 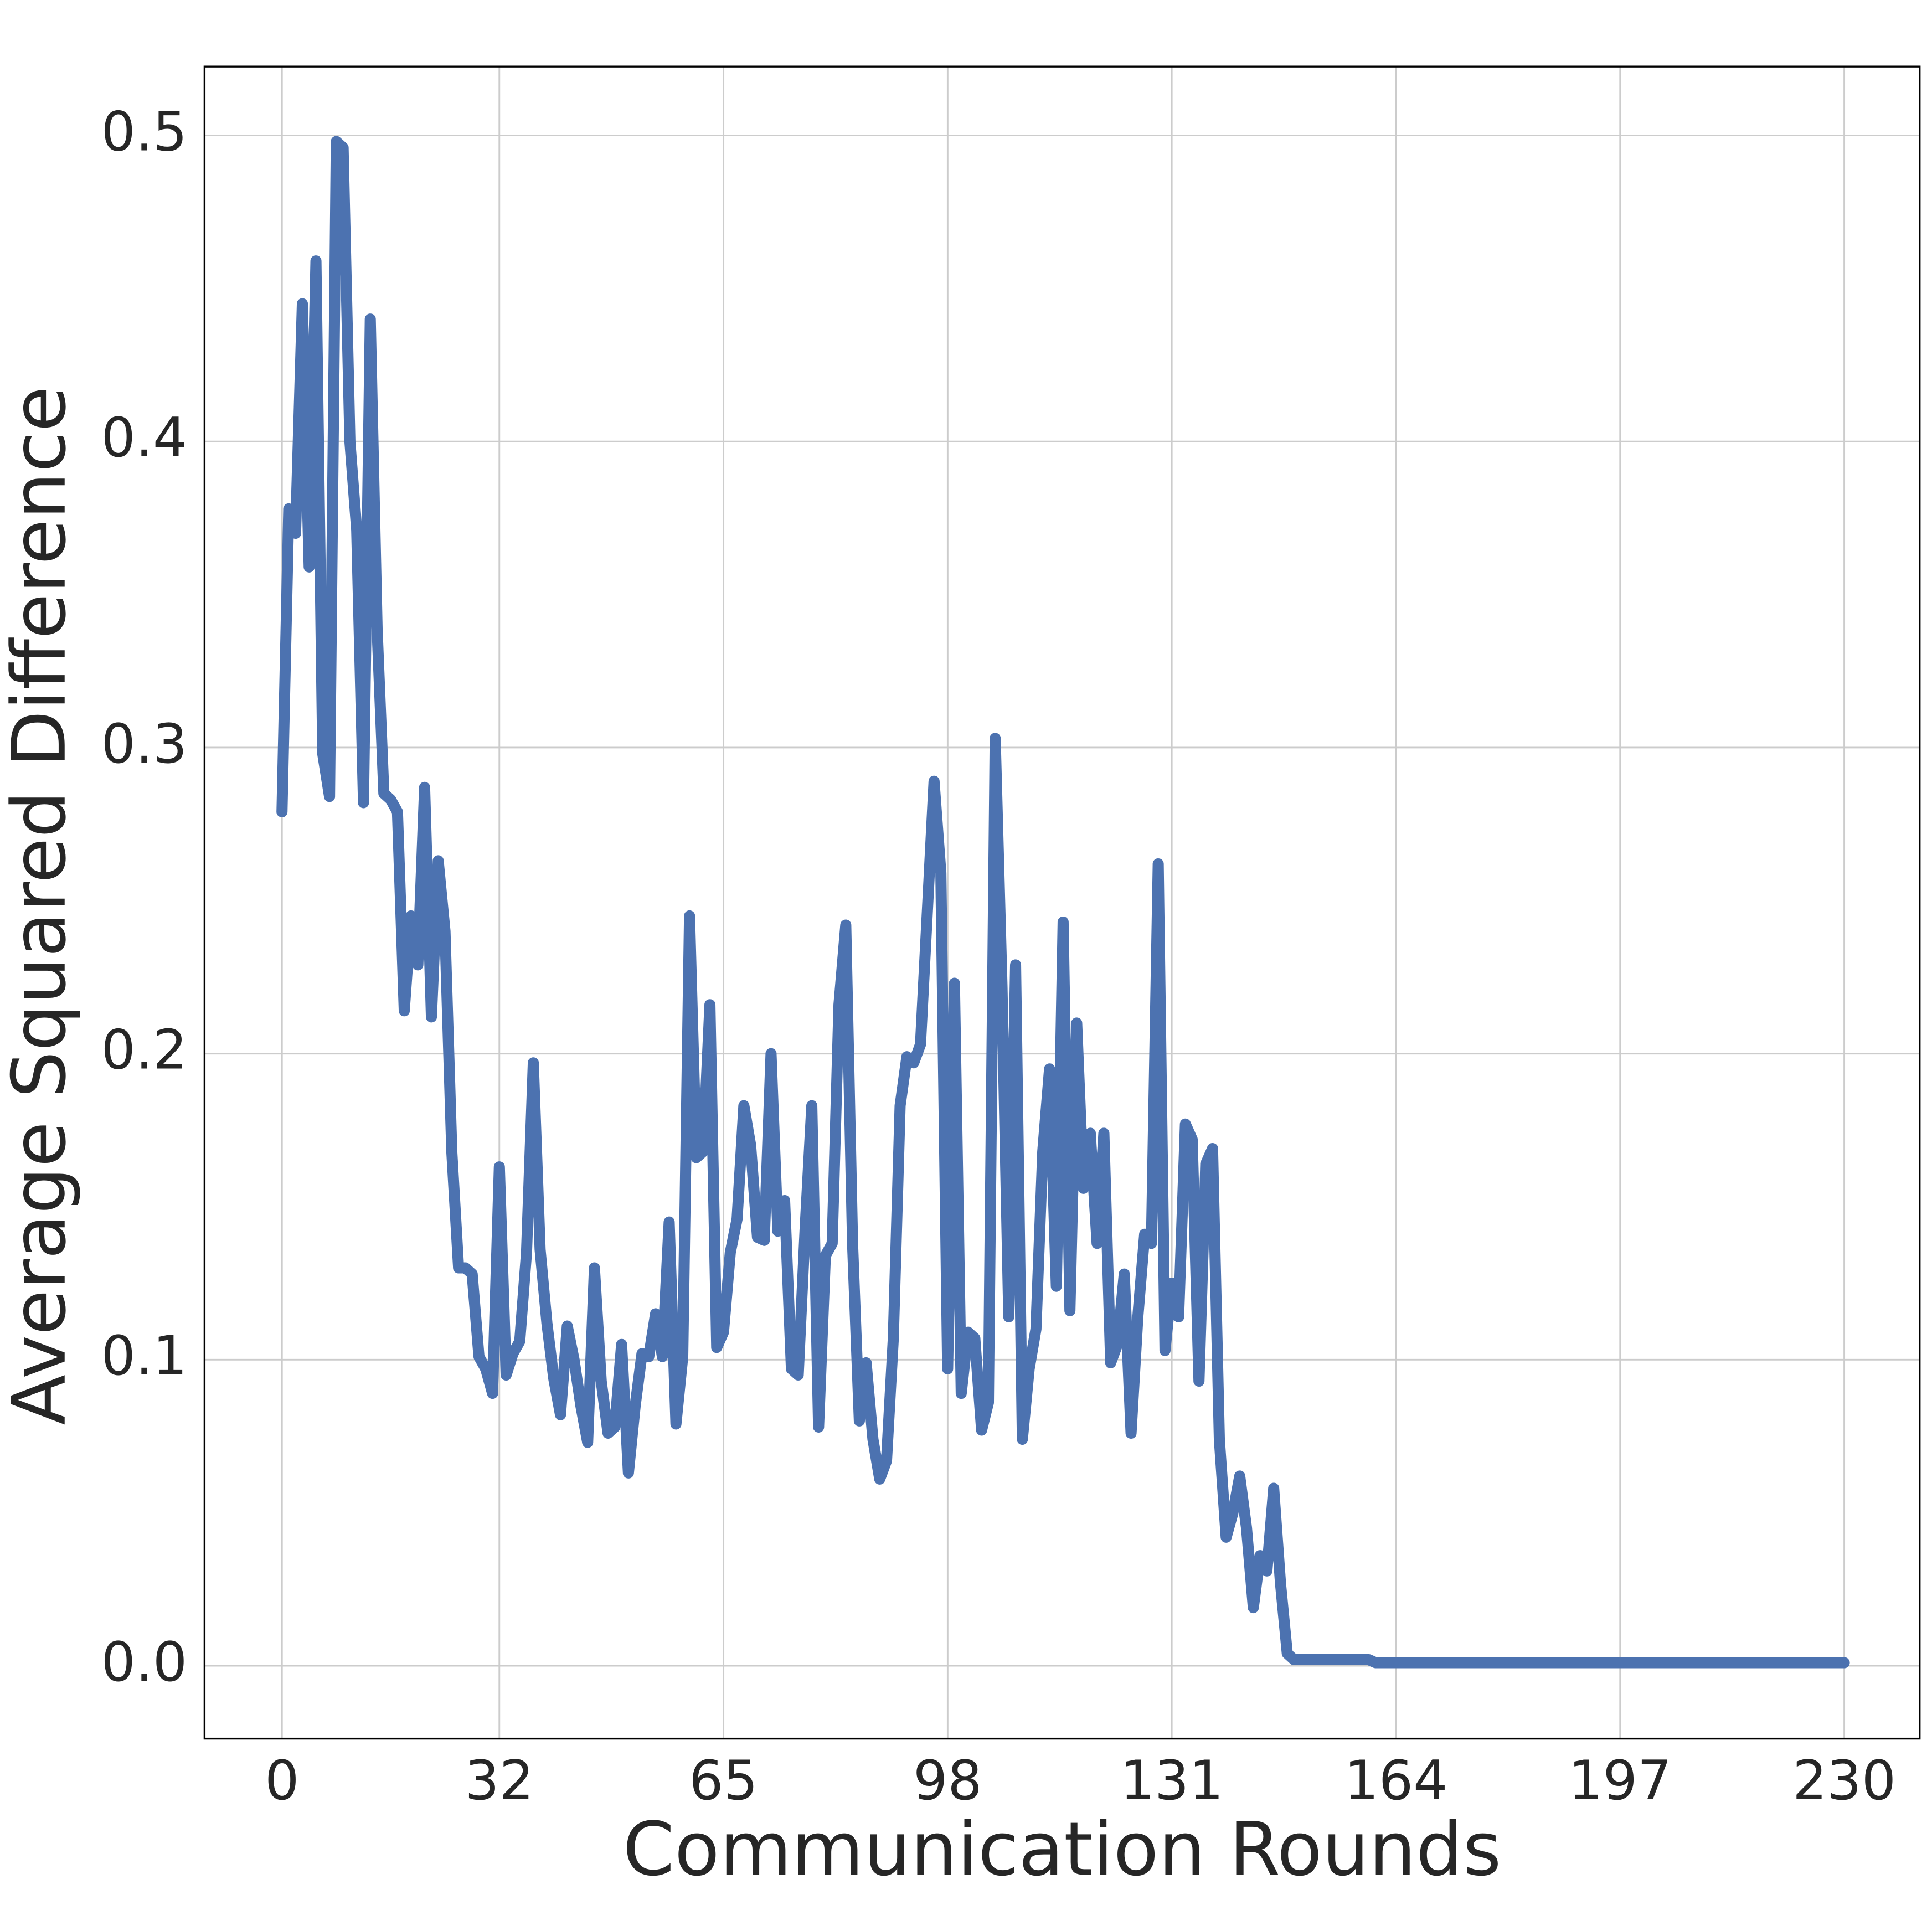 I want to click on x-tick-label: 230, so click(x=1844, y=1781).